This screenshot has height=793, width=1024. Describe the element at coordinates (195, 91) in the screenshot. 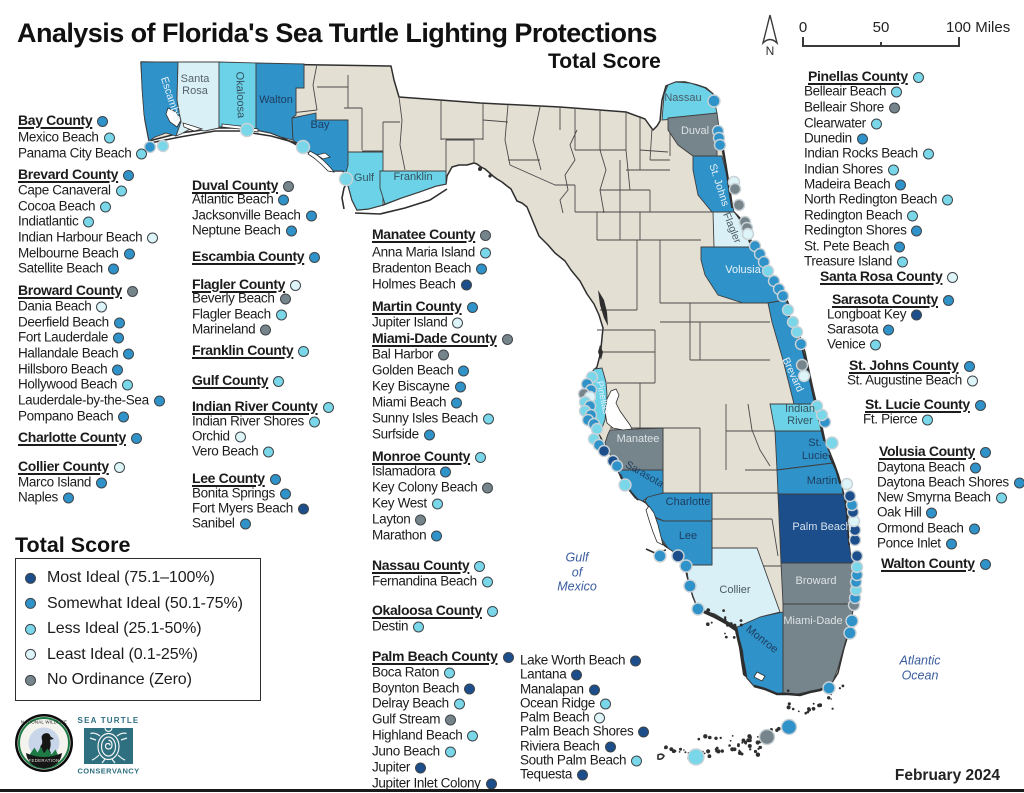

I see `svg-text: Rosa` at that location.